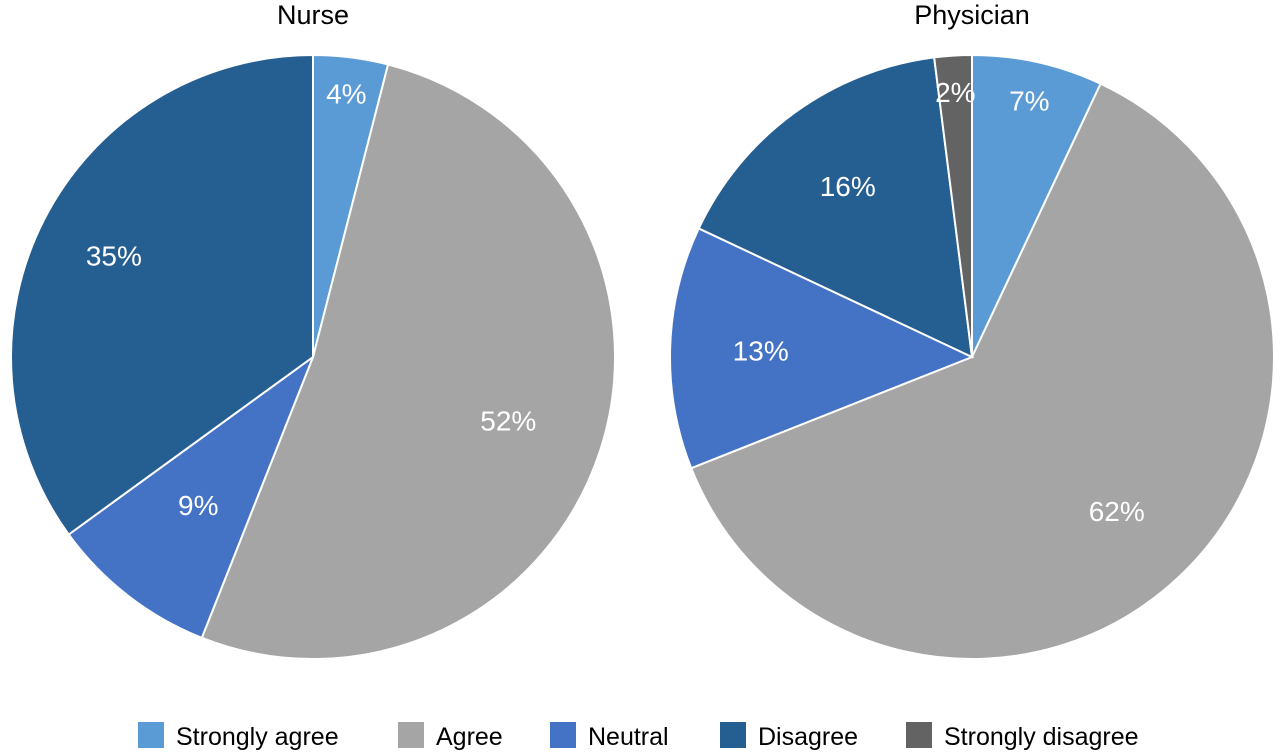  What do you see at coordinates (808, 737) in the screenshot?
I see `legend-label-disagree: Disagree` at bounding box center [808, 737].